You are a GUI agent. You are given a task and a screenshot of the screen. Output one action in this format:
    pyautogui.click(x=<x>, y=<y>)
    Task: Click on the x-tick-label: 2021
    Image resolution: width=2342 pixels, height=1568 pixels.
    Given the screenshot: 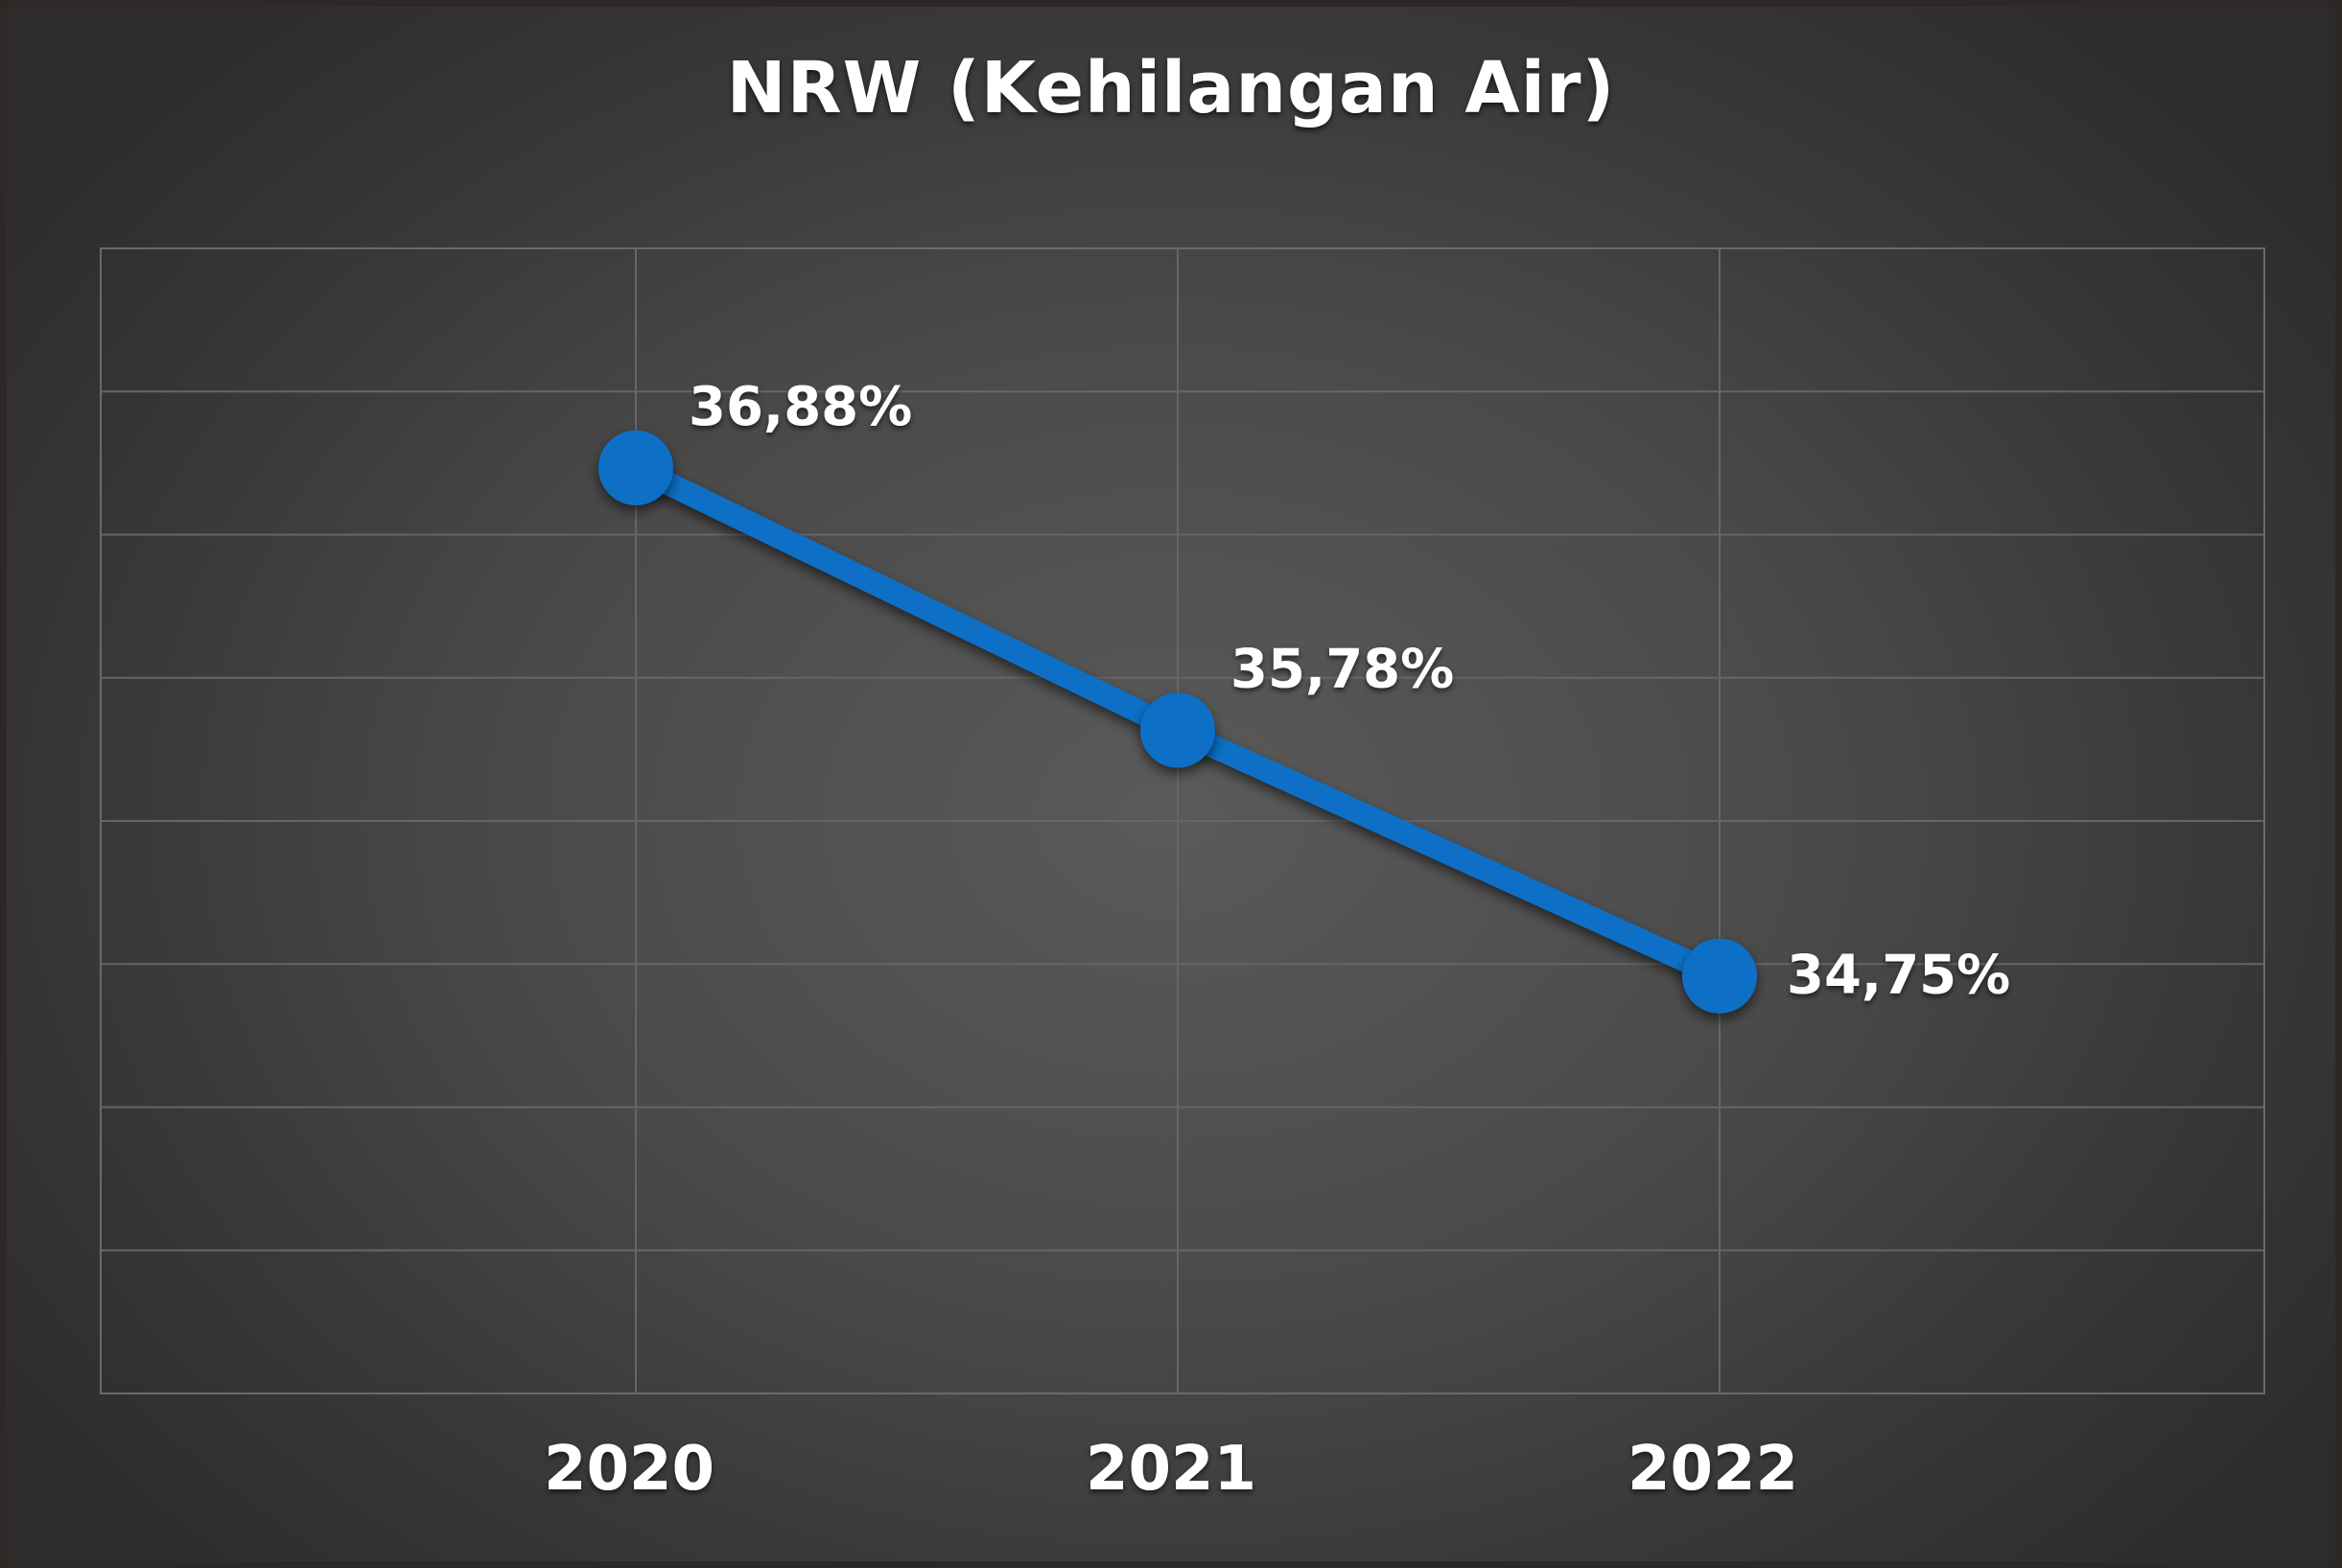 What is the action you would take?
    pyautogui.click(x=1171, y=1469)
    